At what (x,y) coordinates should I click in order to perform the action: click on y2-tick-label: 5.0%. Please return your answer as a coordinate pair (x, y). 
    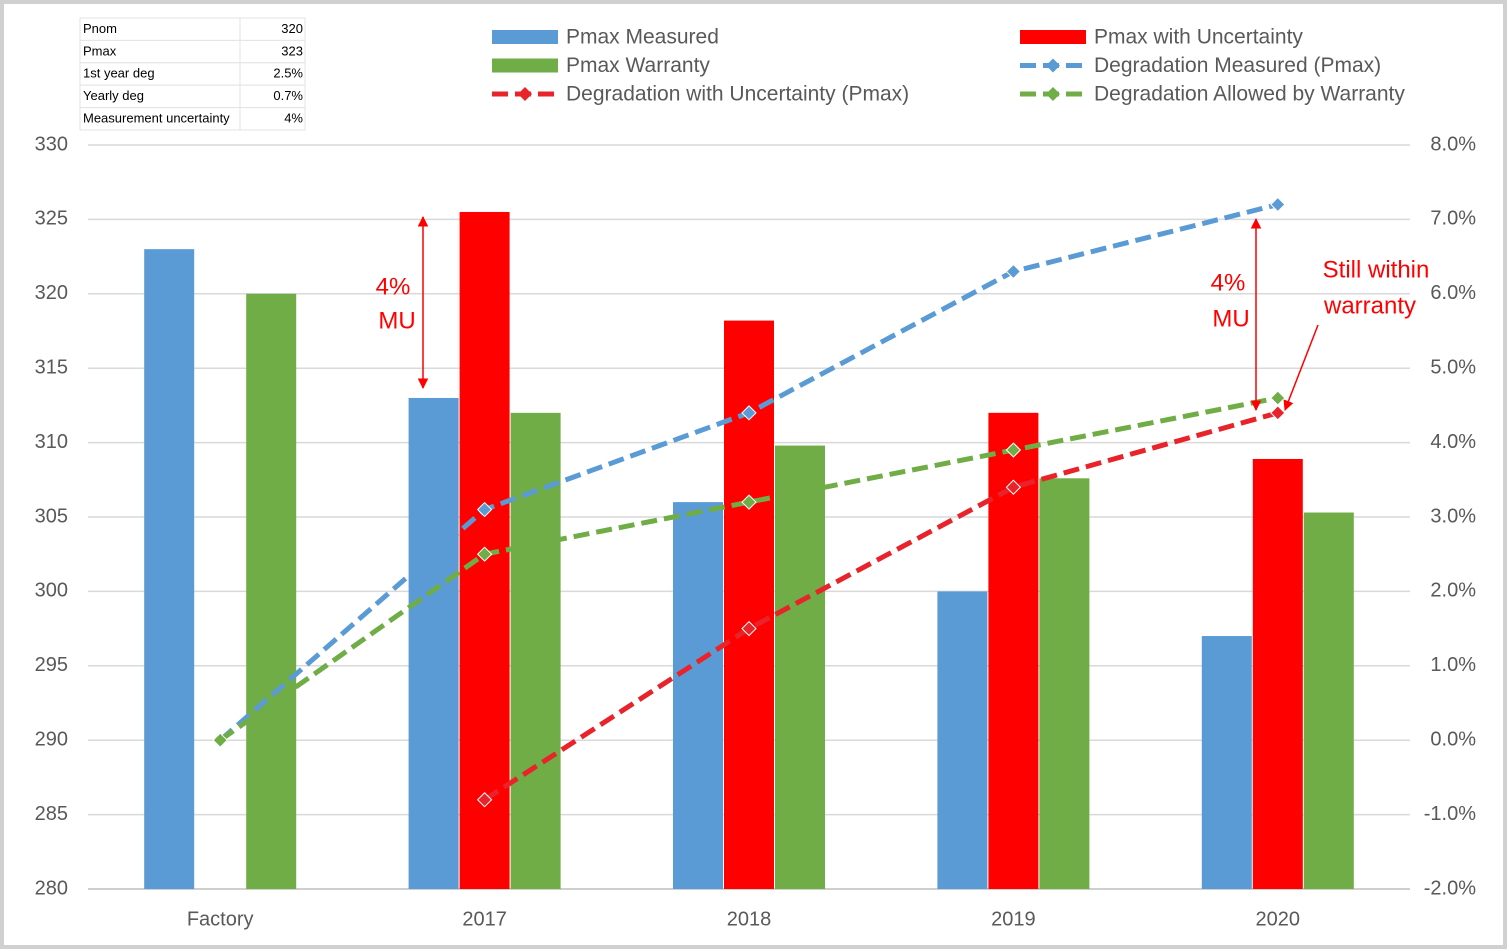
    Looking at the image, I should click on (1453, 367).